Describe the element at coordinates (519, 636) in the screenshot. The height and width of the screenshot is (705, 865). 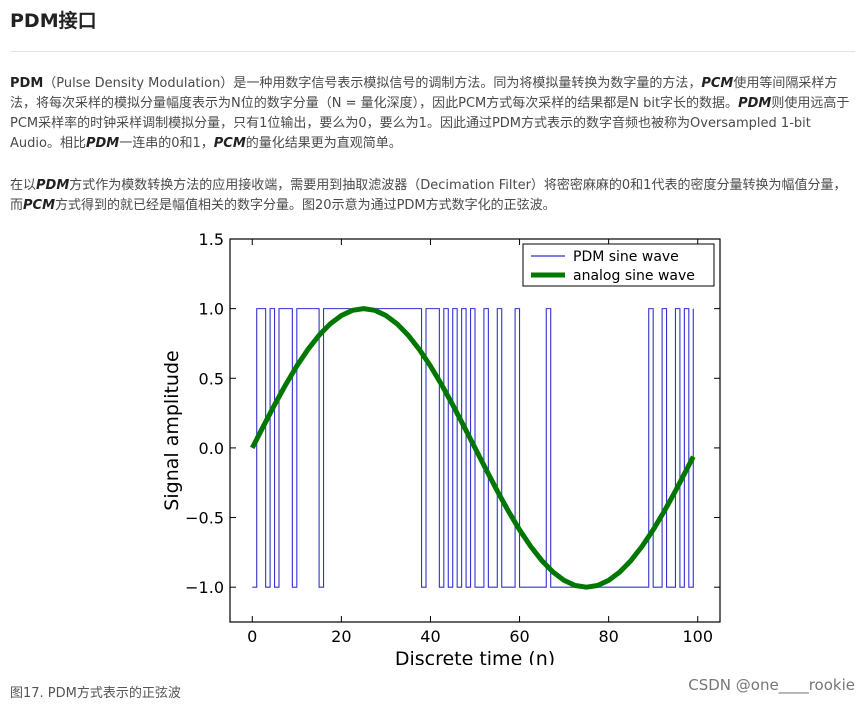
I see `x-tick-label: 60` at that location.